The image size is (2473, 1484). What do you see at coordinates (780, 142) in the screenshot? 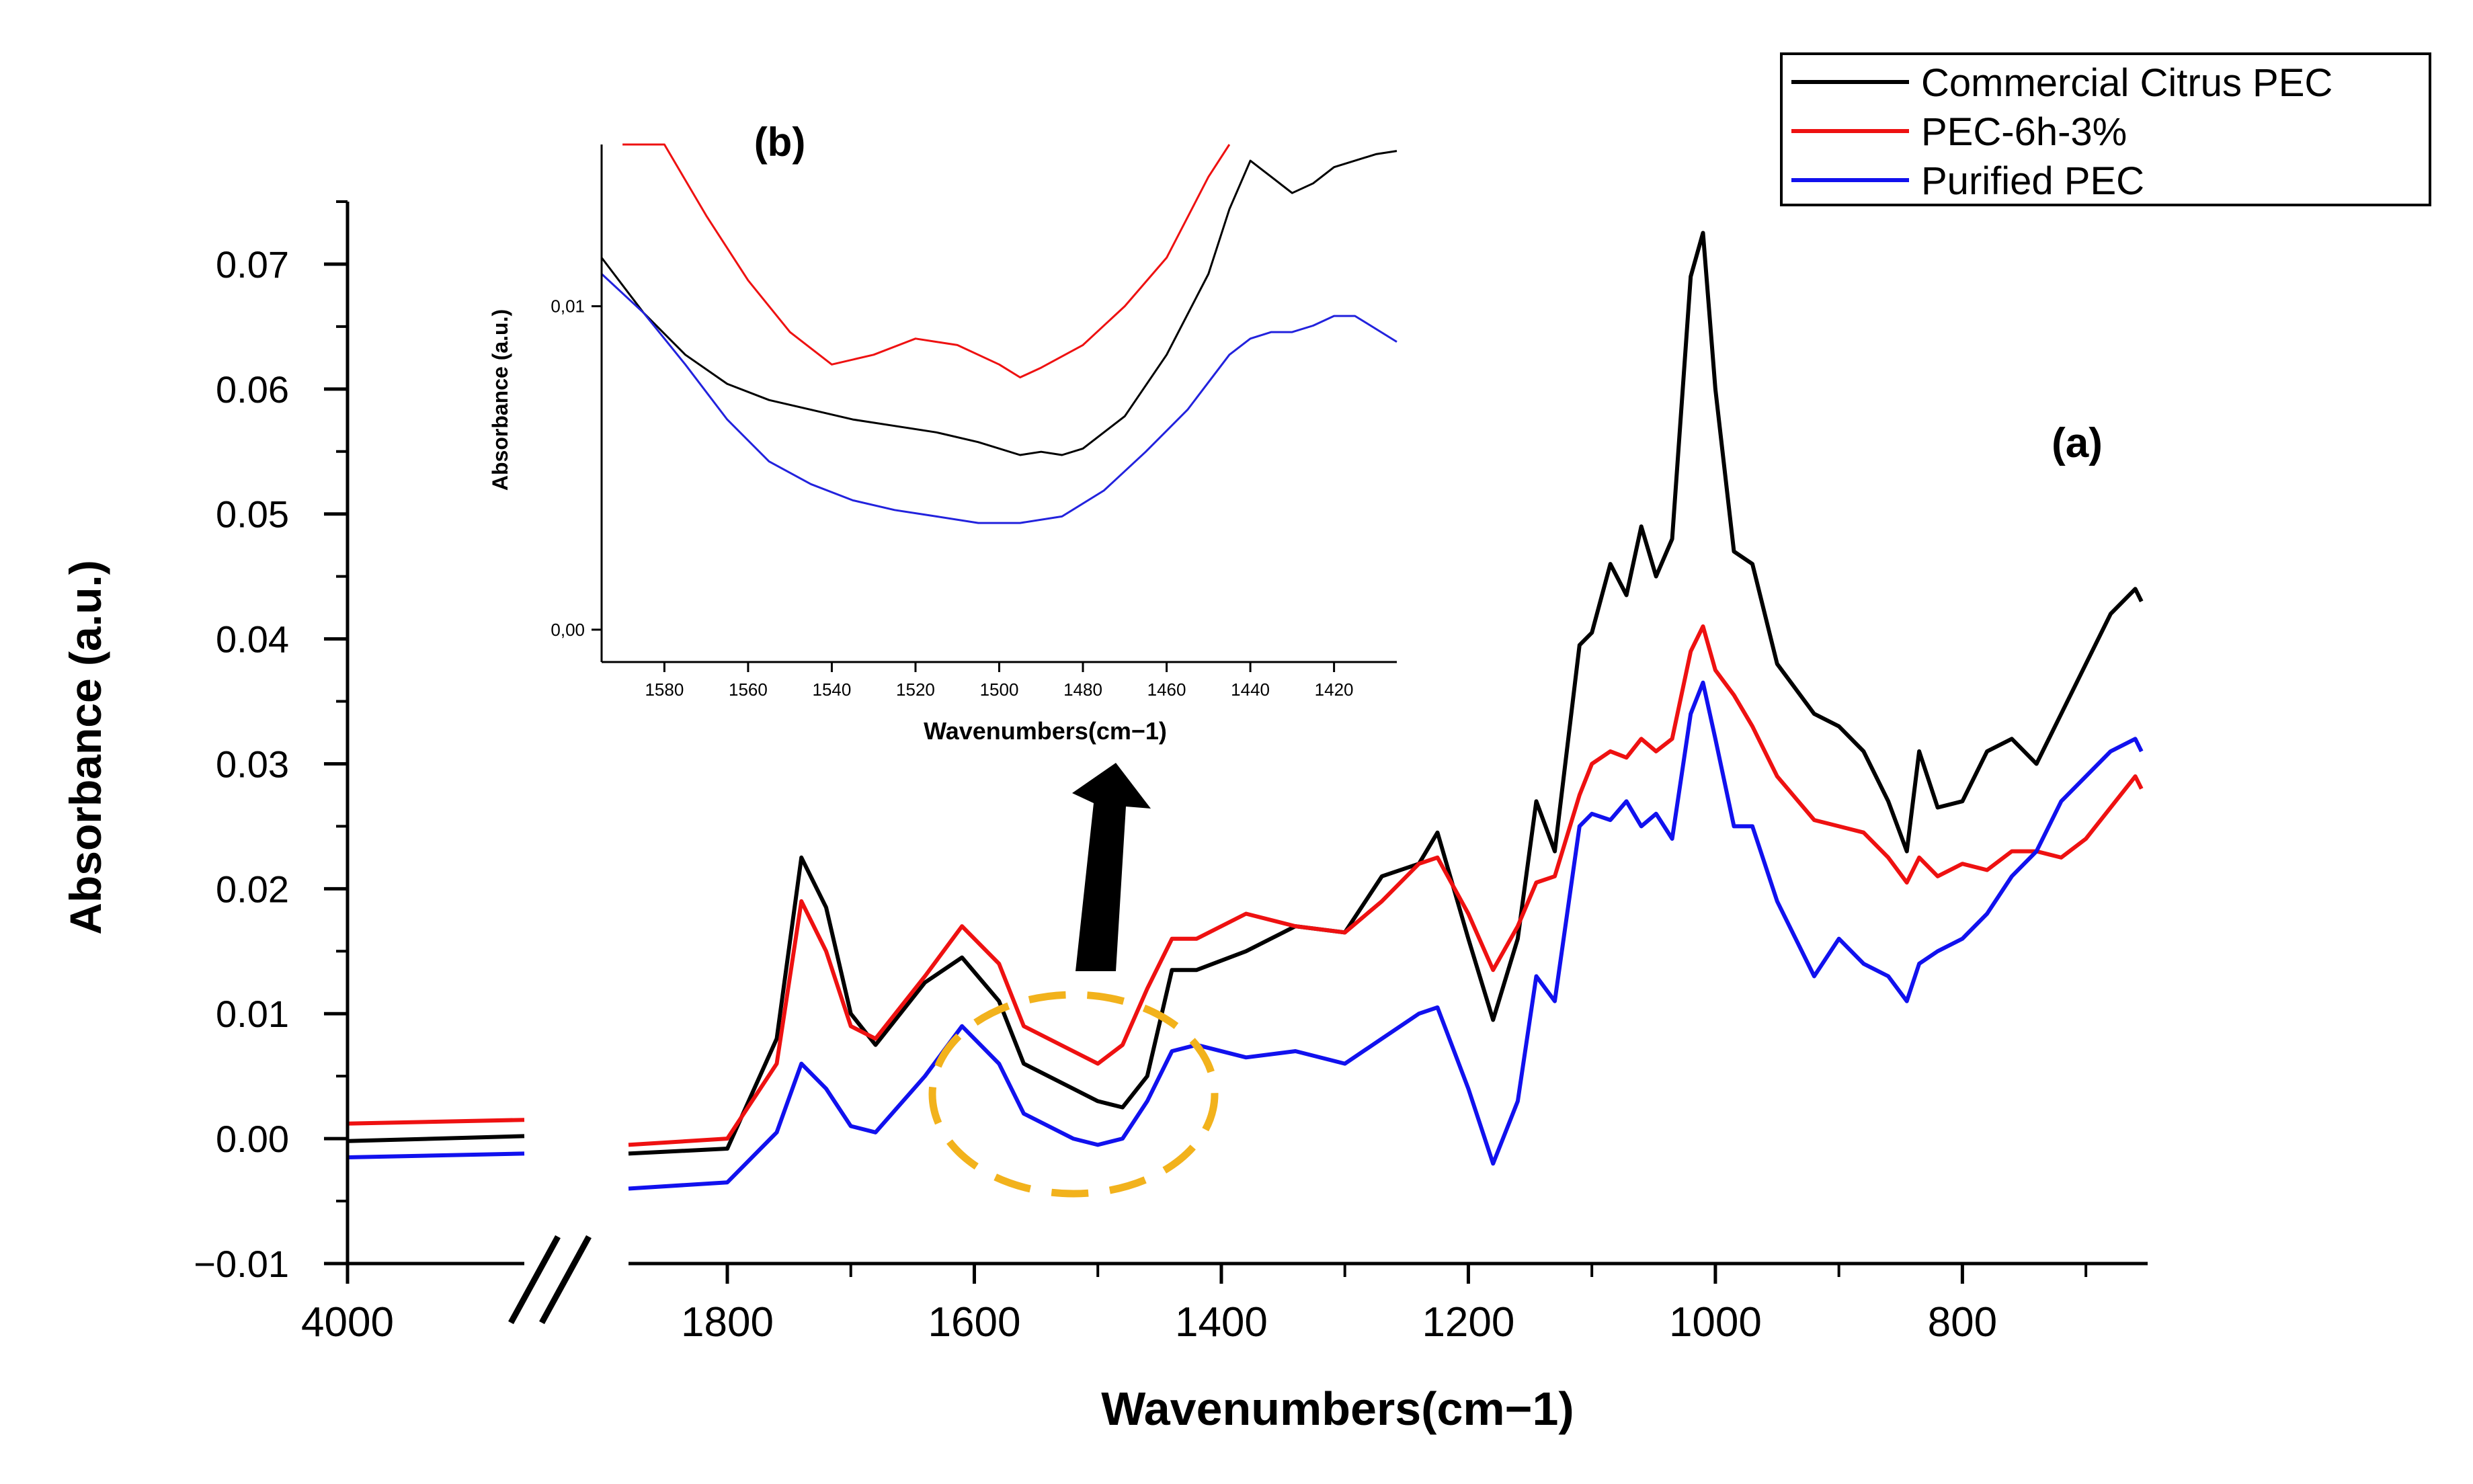
I see `panel-label-b: (b)` at bounding box center [780, 142].